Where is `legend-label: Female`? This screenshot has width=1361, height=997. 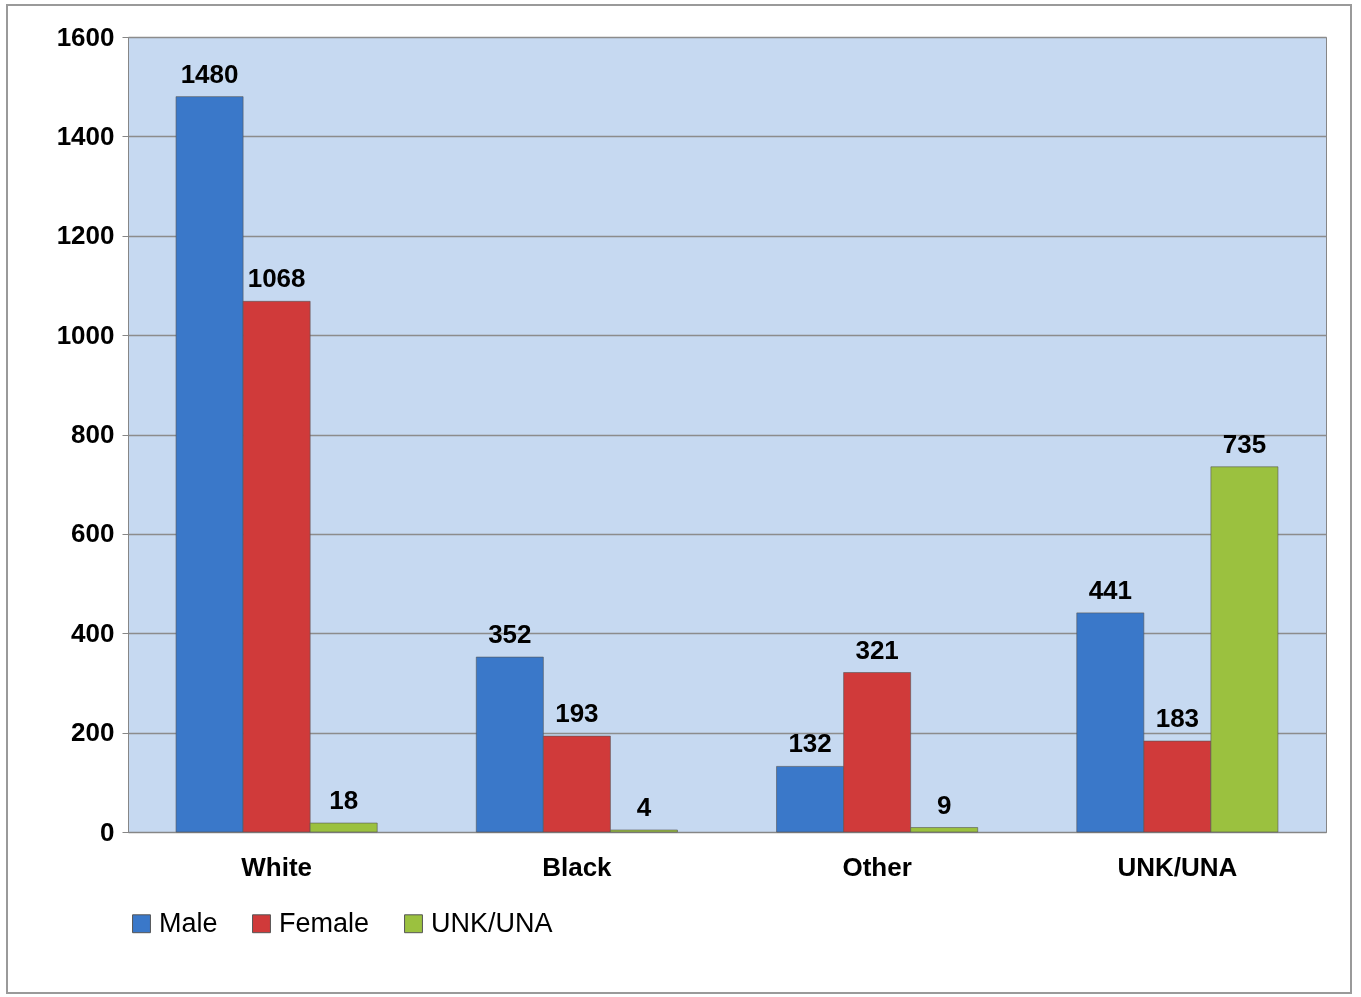
legend-label: Female is located at coordinates (324, 922).